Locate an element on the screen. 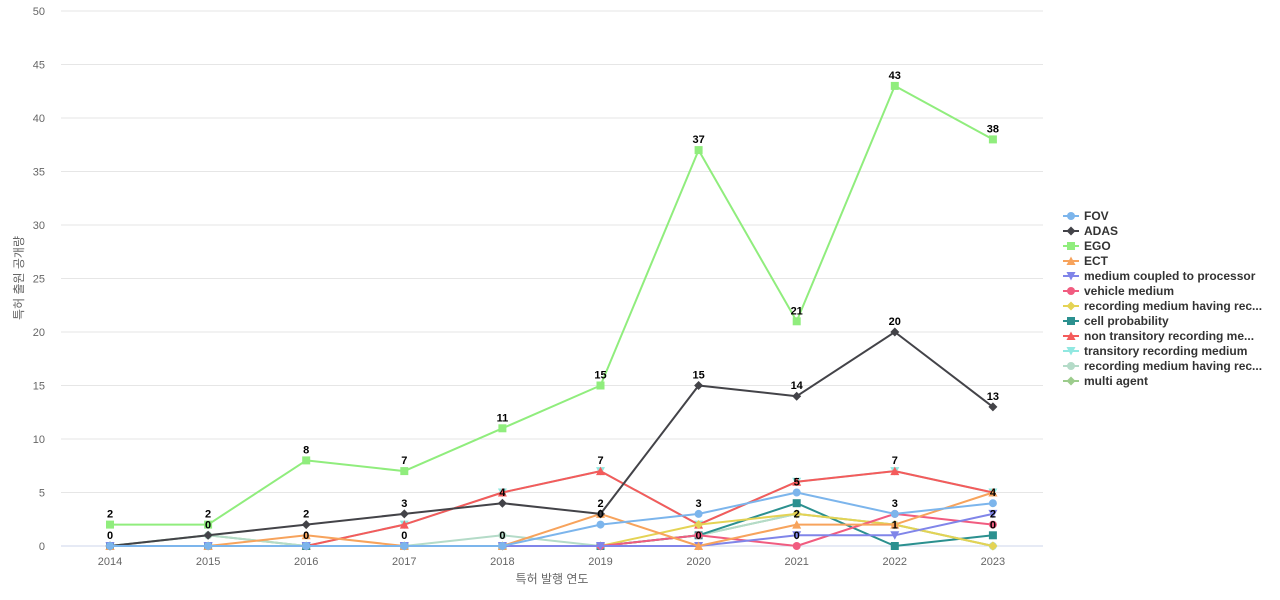 This screenshot has width=1280, height=600. legend-item-ect: ECT is located at coordinates (1086, 261).